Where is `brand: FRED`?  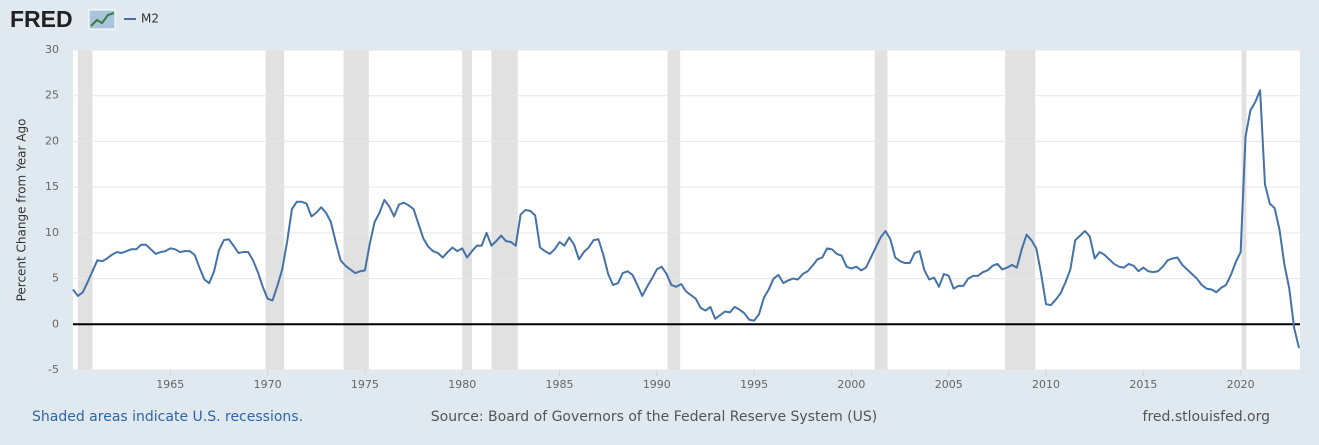
brand: FRED is located at coordinates (41, 19).